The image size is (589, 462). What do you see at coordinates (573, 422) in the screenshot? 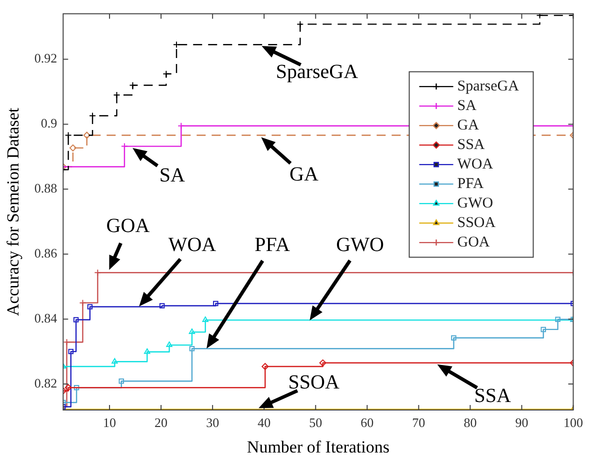
I see `x-tick-label: 100` at bounding box center [573, 422].